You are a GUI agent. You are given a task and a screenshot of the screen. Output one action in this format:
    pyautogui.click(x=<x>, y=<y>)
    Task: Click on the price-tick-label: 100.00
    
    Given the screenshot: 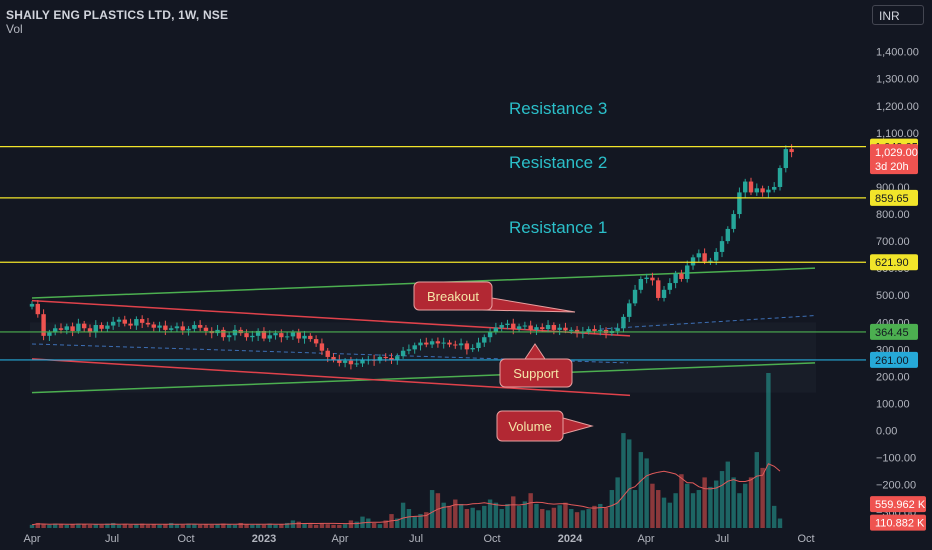 What is the action you would take?
    pyautogui.click(x=893, y=405)
    